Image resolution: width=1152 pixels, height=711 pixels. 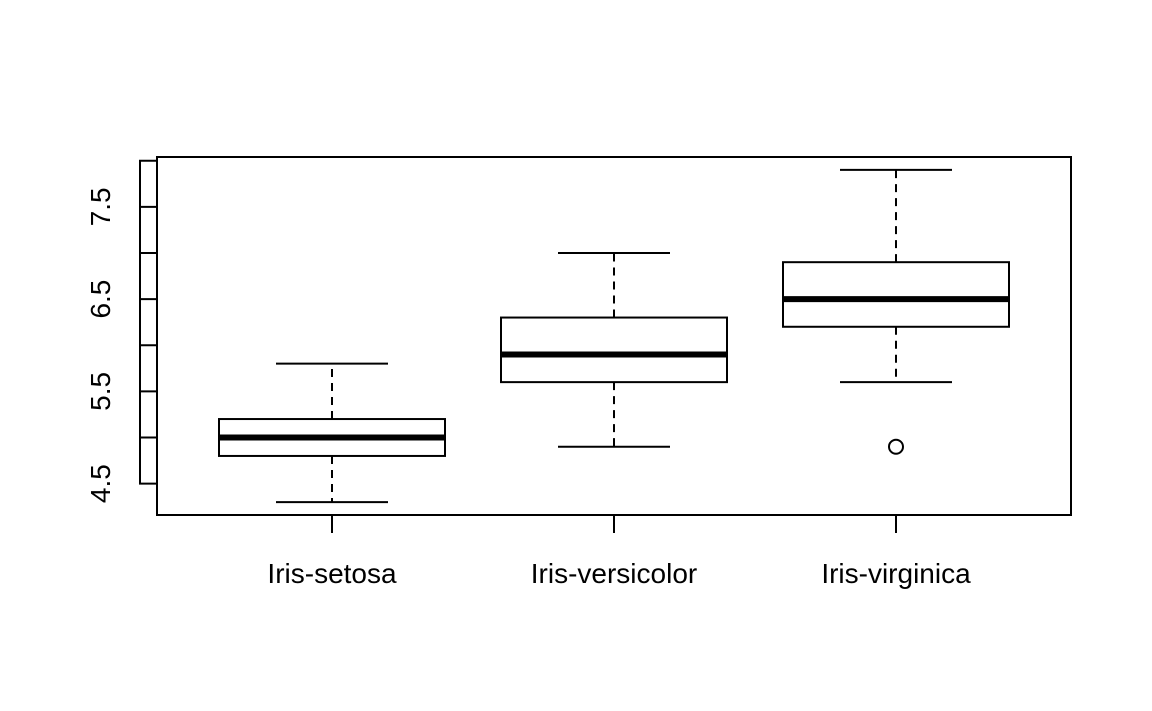 What do you see at coordinates (614, 573) in the screenshot?
I see `x-tick-label: Iris-versicolor` at bounding box center [614, 573].